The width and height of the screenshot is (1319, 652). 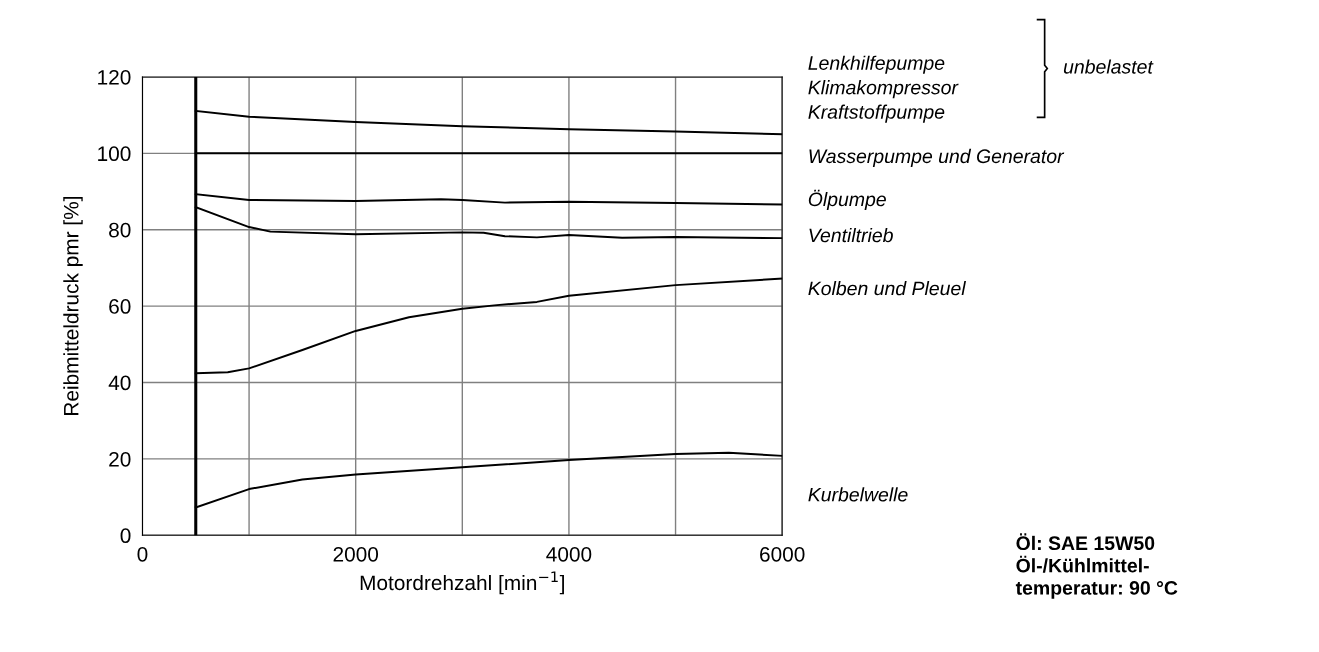 I want to click on series-label: Lenkhilfepumpe Klimakompressor Kraftstoffpumpe, so click(x=883, y=89).